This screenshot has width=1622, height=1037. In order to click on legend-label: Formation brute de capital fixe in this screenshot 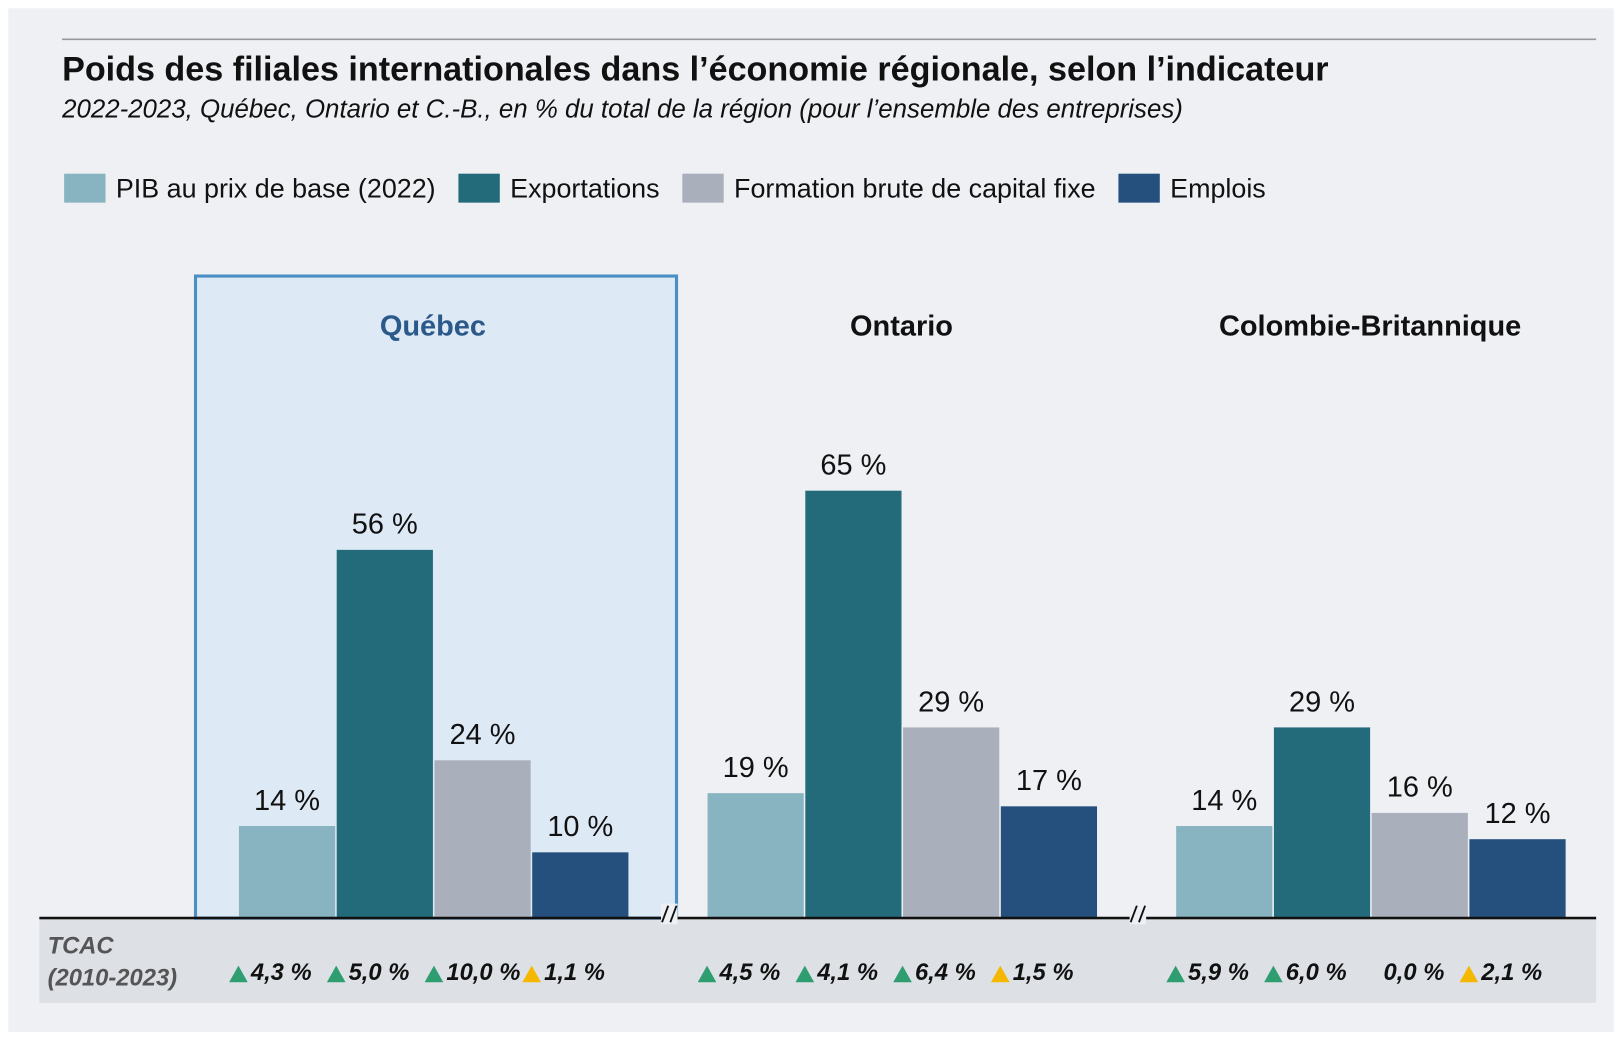, I will do `click(915, 188)`.